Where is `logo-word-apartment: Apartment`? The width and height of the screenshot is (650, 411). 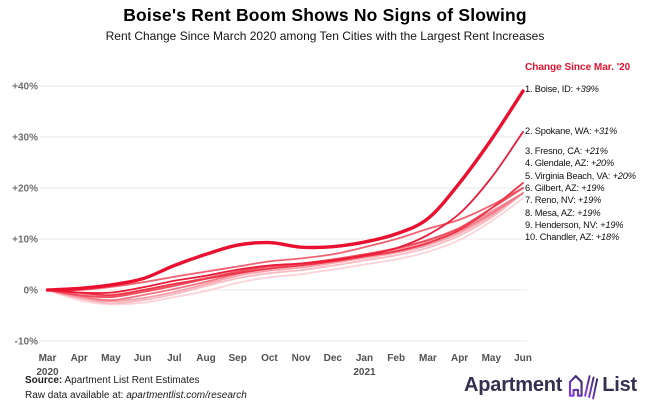 logo-word-apartment: Apartment is located at coordinates (513, 385).